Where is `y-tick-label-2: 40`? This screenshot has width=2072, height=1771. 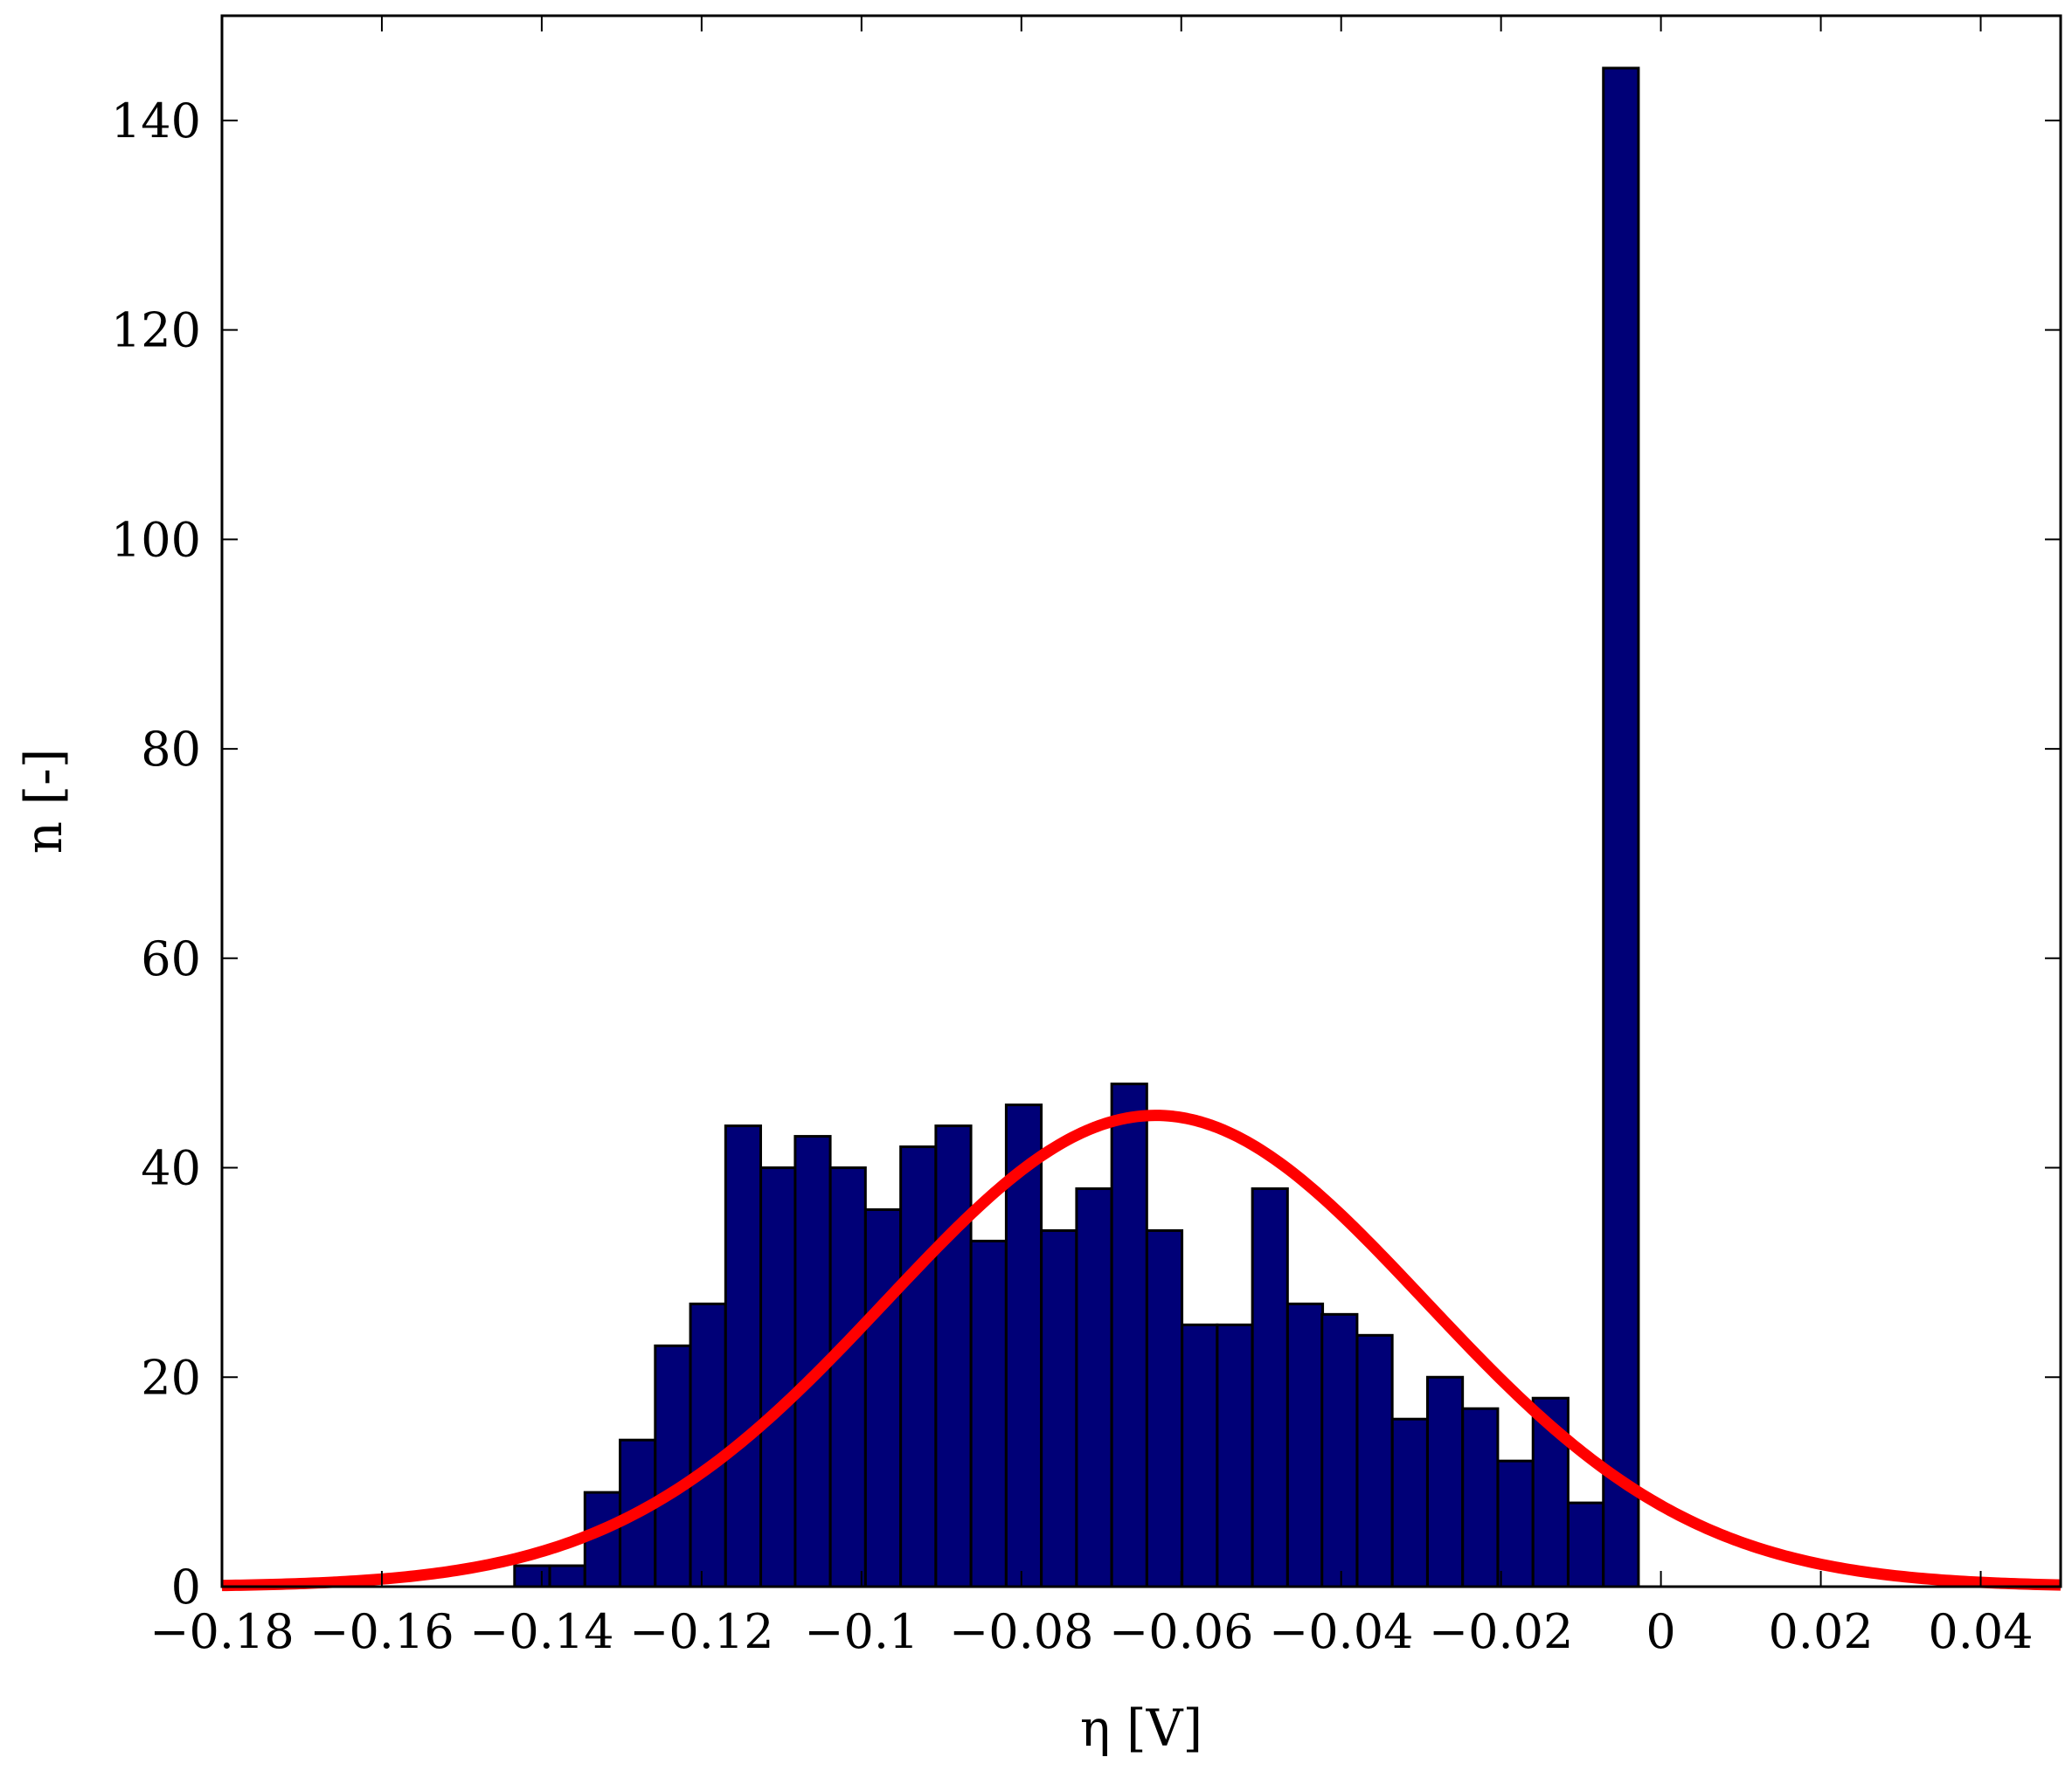
y-tick-label-2: 40 is located at coordinates (171, 1168).